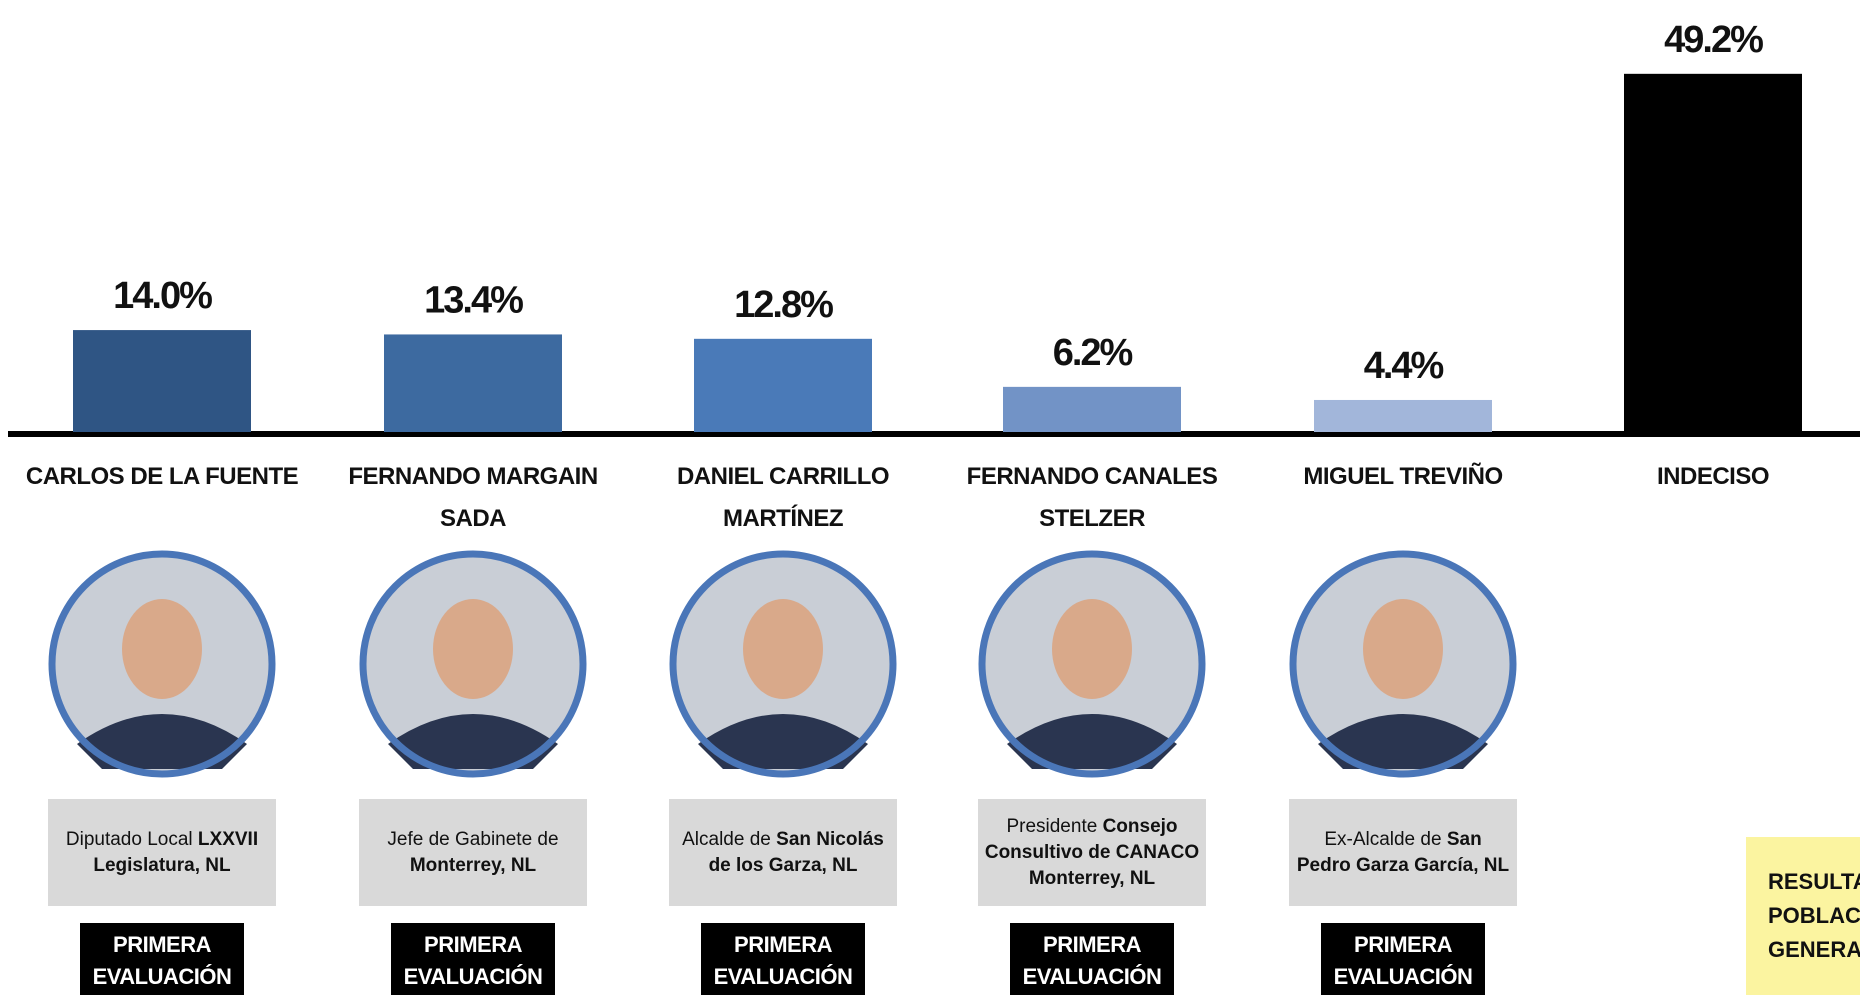  What do you see at coordinates (176, 852) in the screenshot?
I see `description-bold: LXXVII Legislatura, NL` at bounding box center [176, 852].